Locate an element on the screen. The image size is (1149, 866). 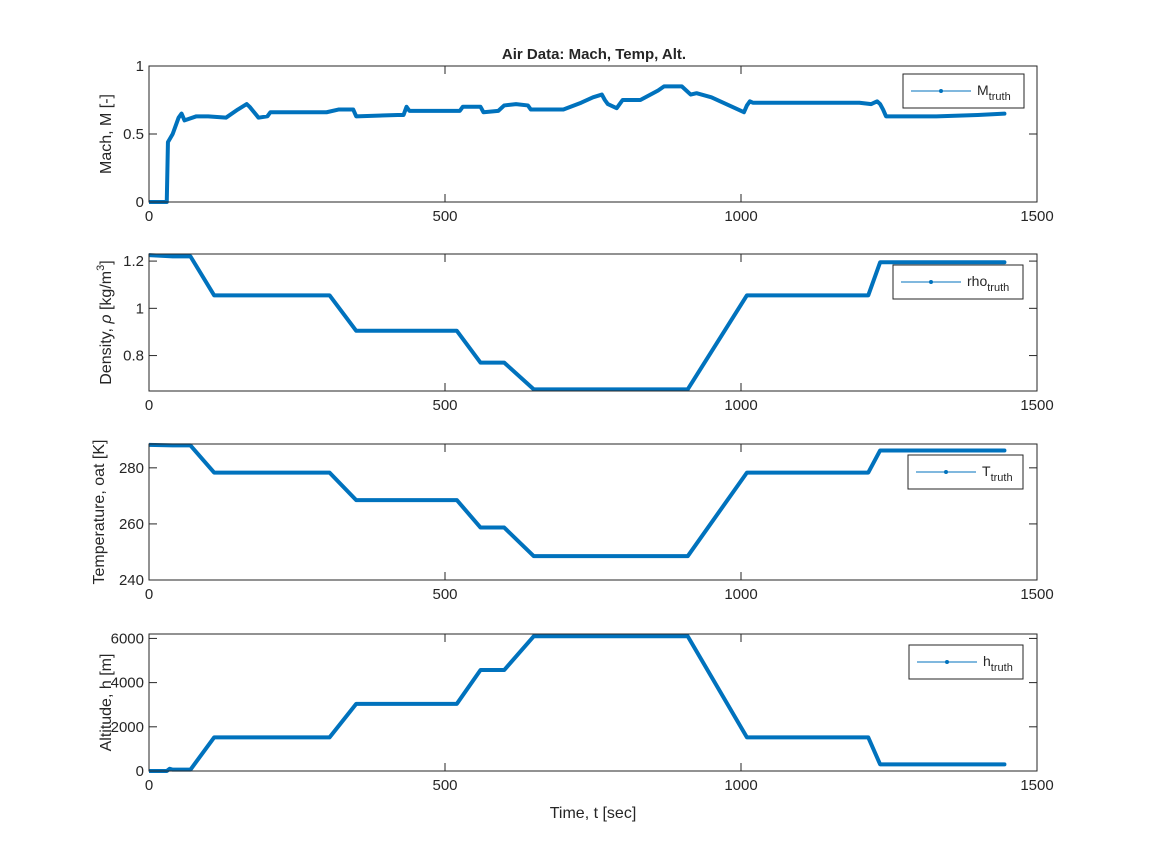
legend-label-base: h is located at coordinates (987, 661).